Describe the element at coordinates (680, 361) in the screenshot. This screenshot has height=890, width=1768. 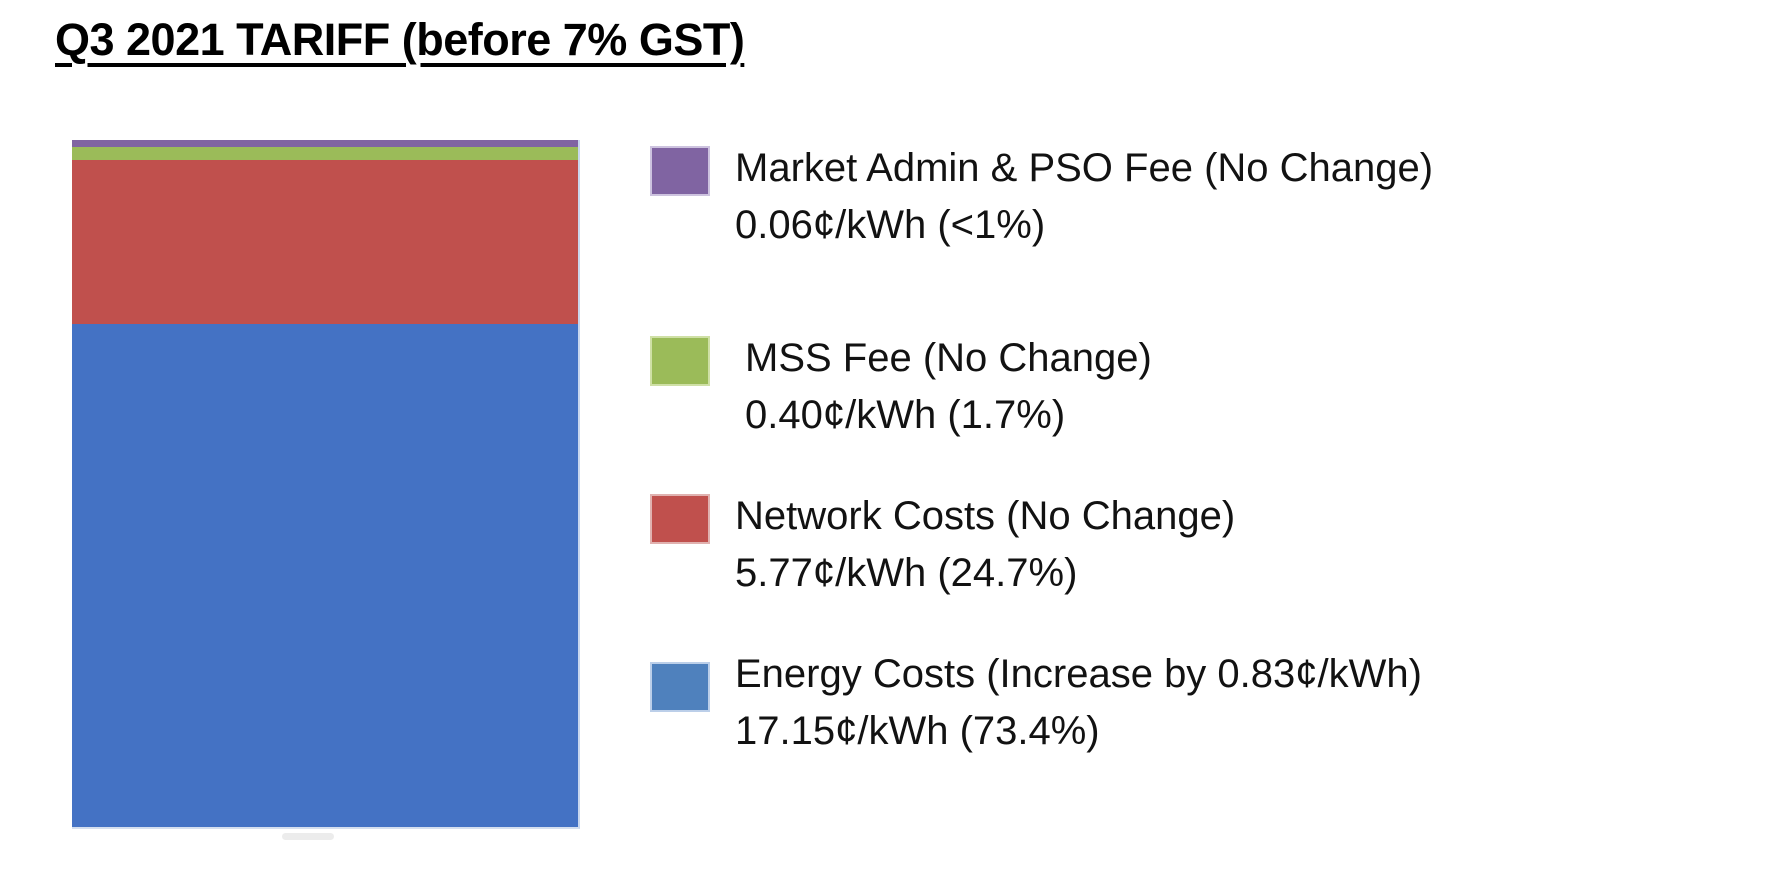
I see `legend-swatch-mss-fee` at that location.